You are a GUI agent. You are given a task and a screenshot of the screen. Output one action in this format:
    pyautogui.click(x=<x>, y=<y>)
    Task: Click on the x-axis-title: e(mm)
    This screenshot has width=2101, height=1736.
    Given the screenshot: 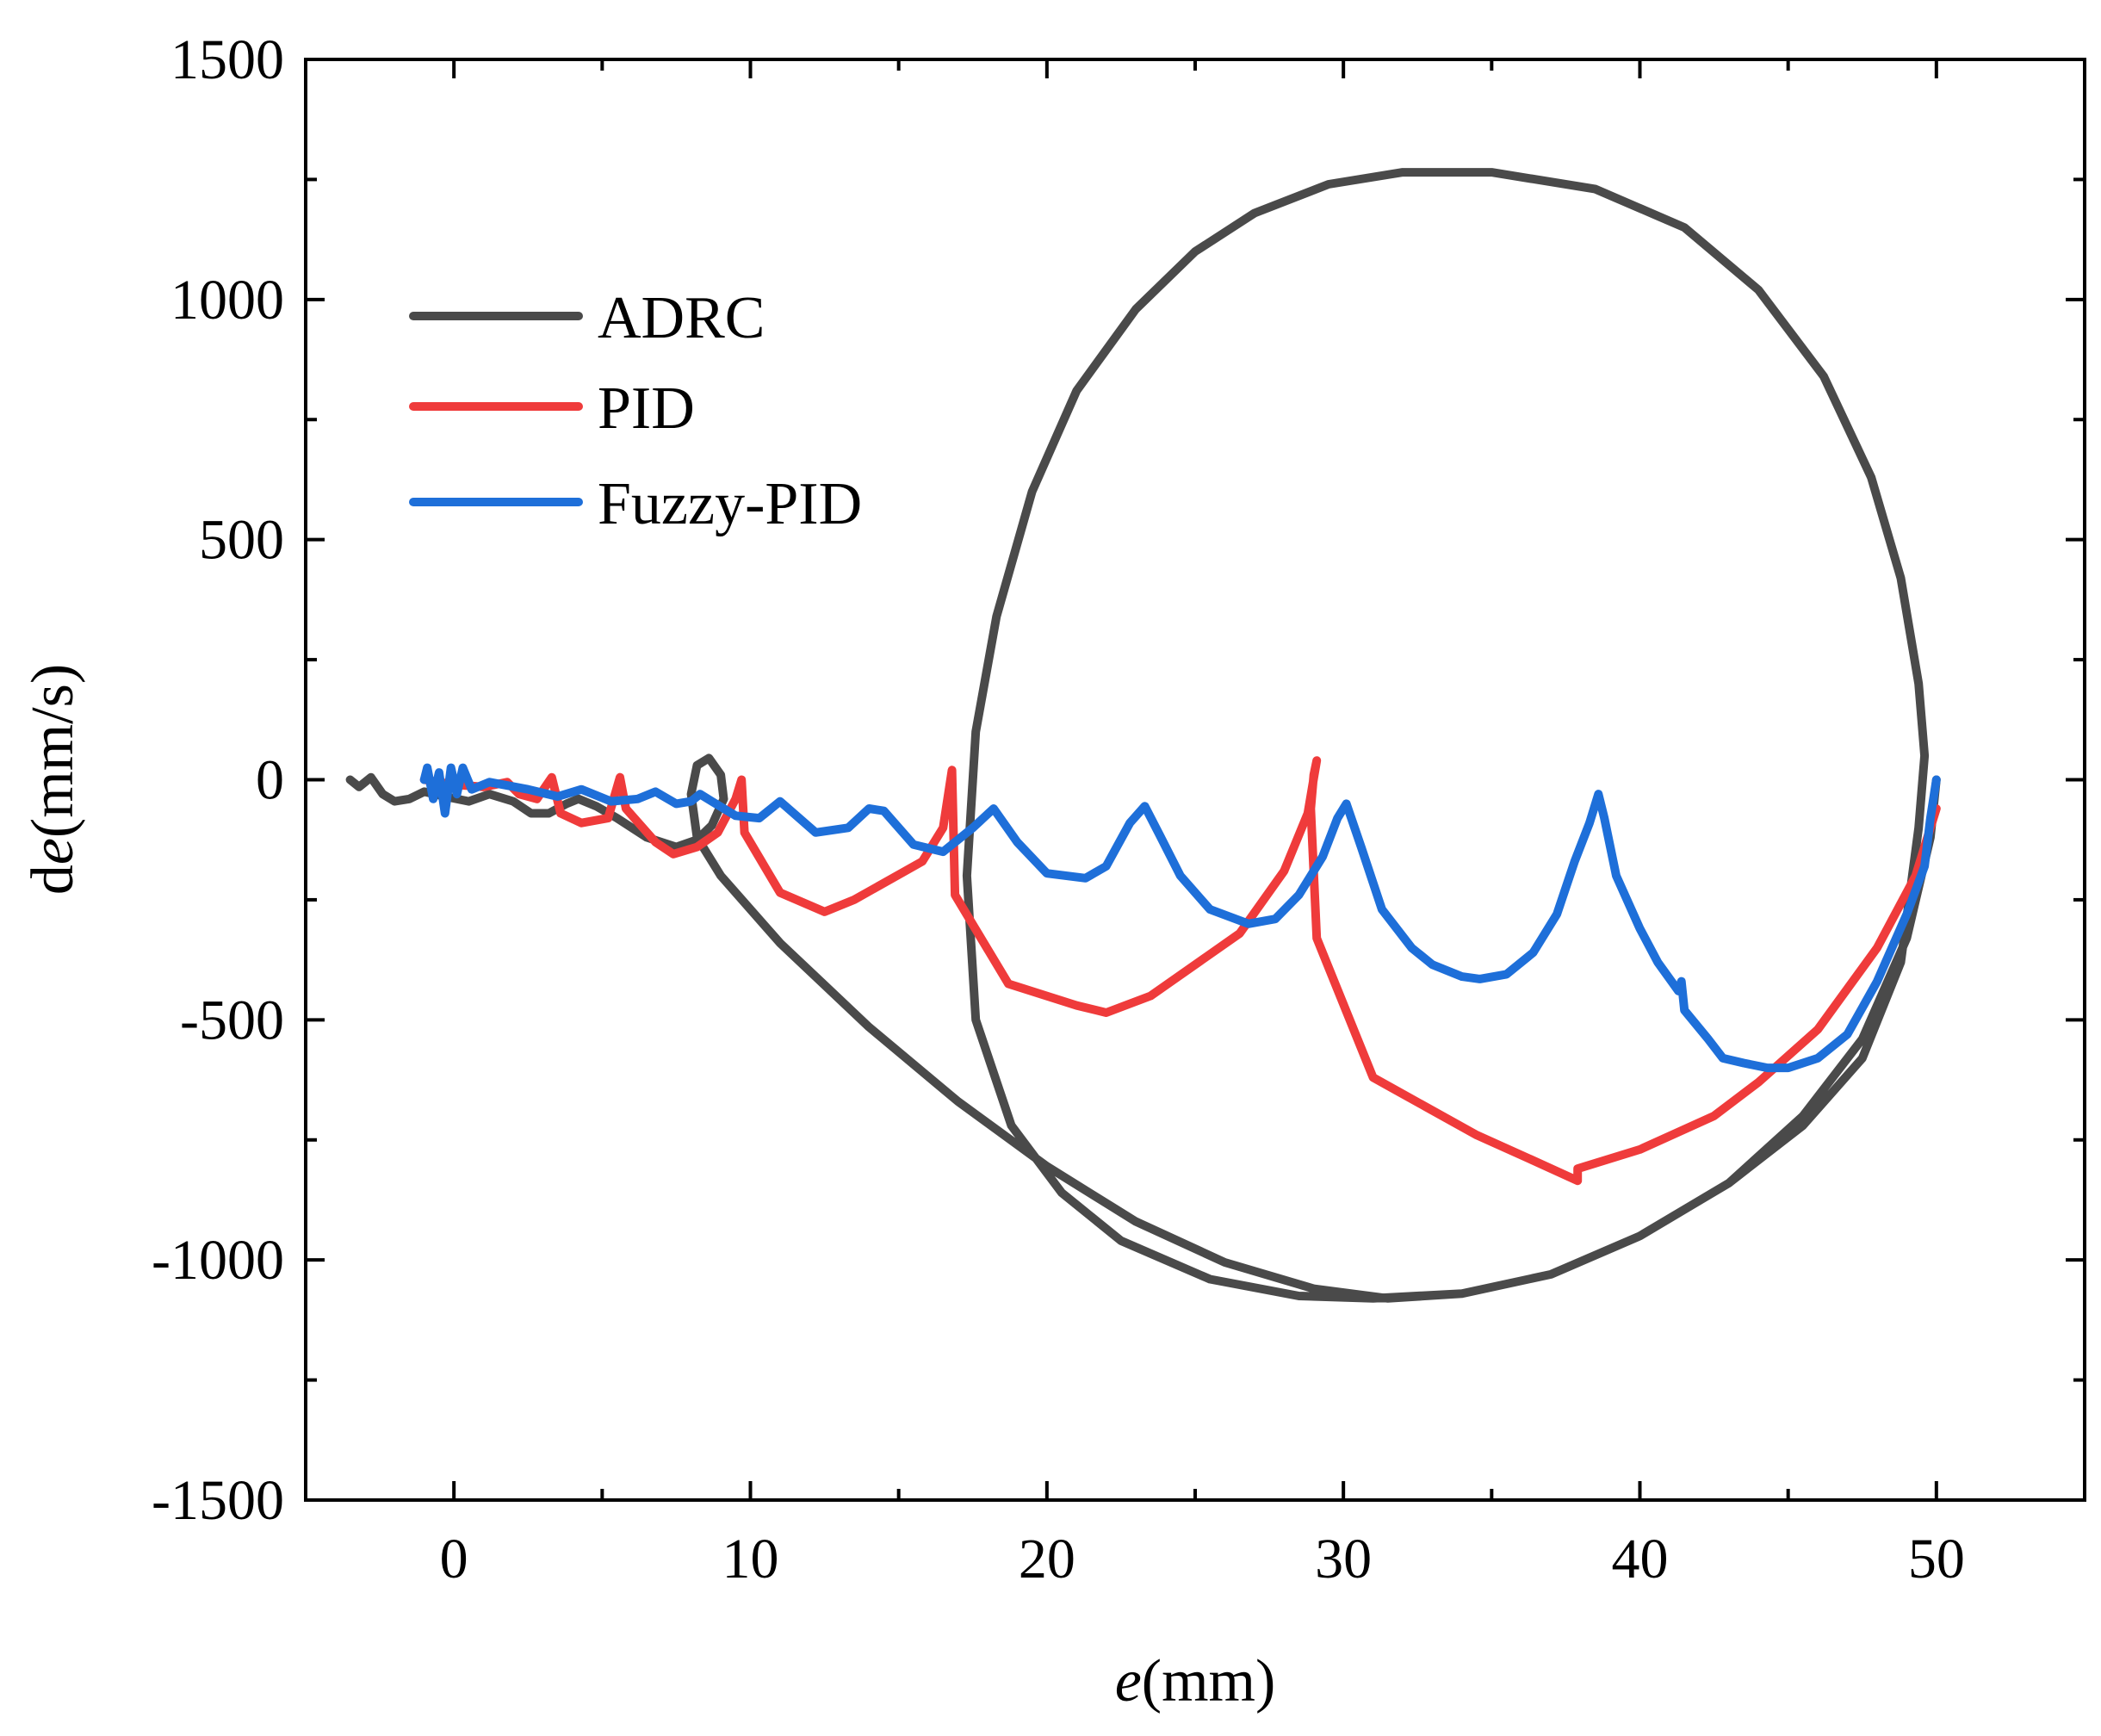 What is the action you would take?
    pyautogui.click(x=1195, y=1681)
    